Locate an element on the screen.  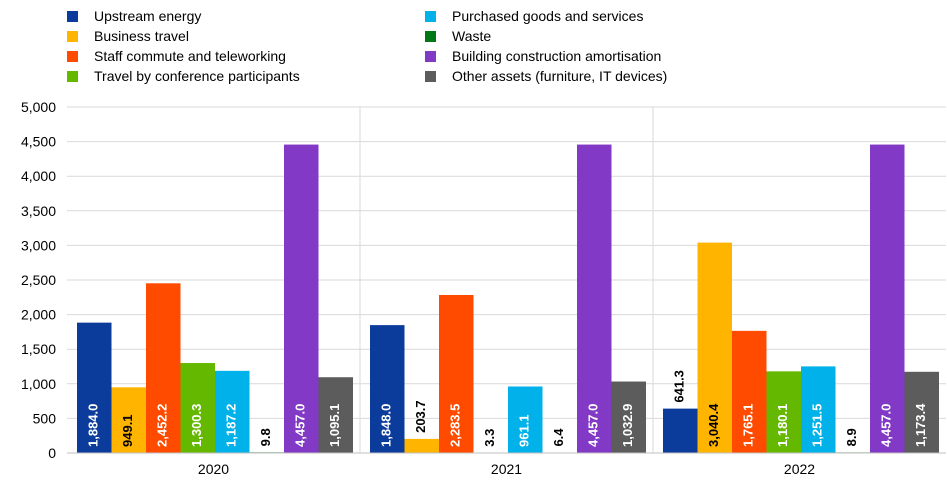
legend-label: Upstream energy is located at coordinates (148, 16).